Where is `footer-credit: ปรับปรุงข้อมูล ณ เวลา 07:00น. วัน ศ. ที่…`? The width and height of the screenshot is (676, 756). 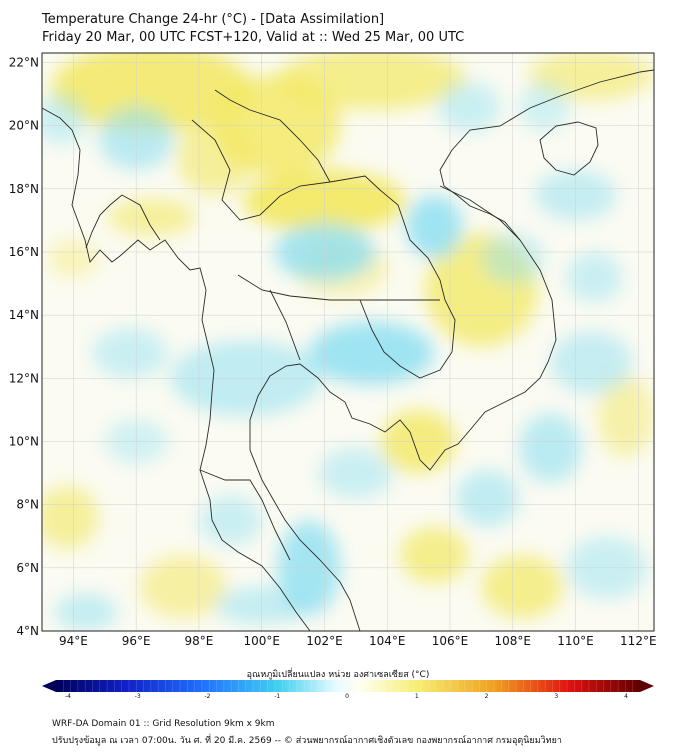 footer-credit: ปรับปรุงข้อมูล ณ เวลา 07:00น. วัน ศ. ที่… is located at coordinates (307, 741).